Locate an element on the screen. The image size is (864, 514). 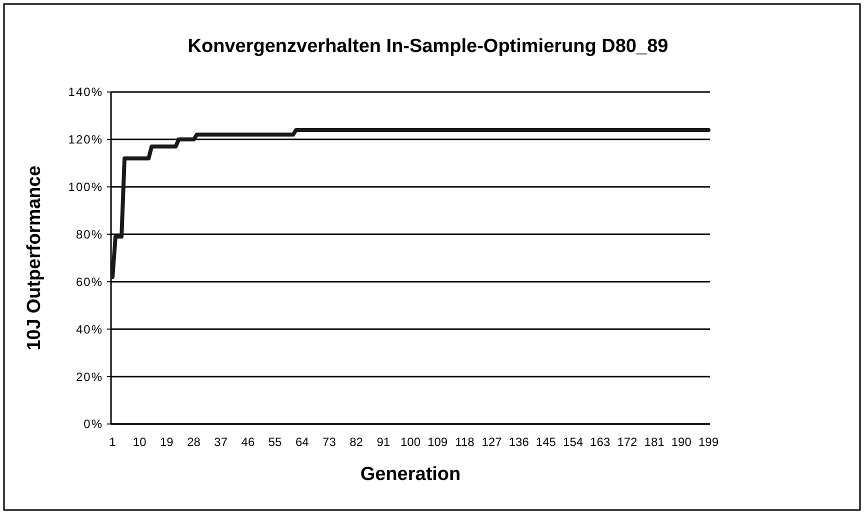
x-tick-label: 154 is located at coordinates (573, 442).